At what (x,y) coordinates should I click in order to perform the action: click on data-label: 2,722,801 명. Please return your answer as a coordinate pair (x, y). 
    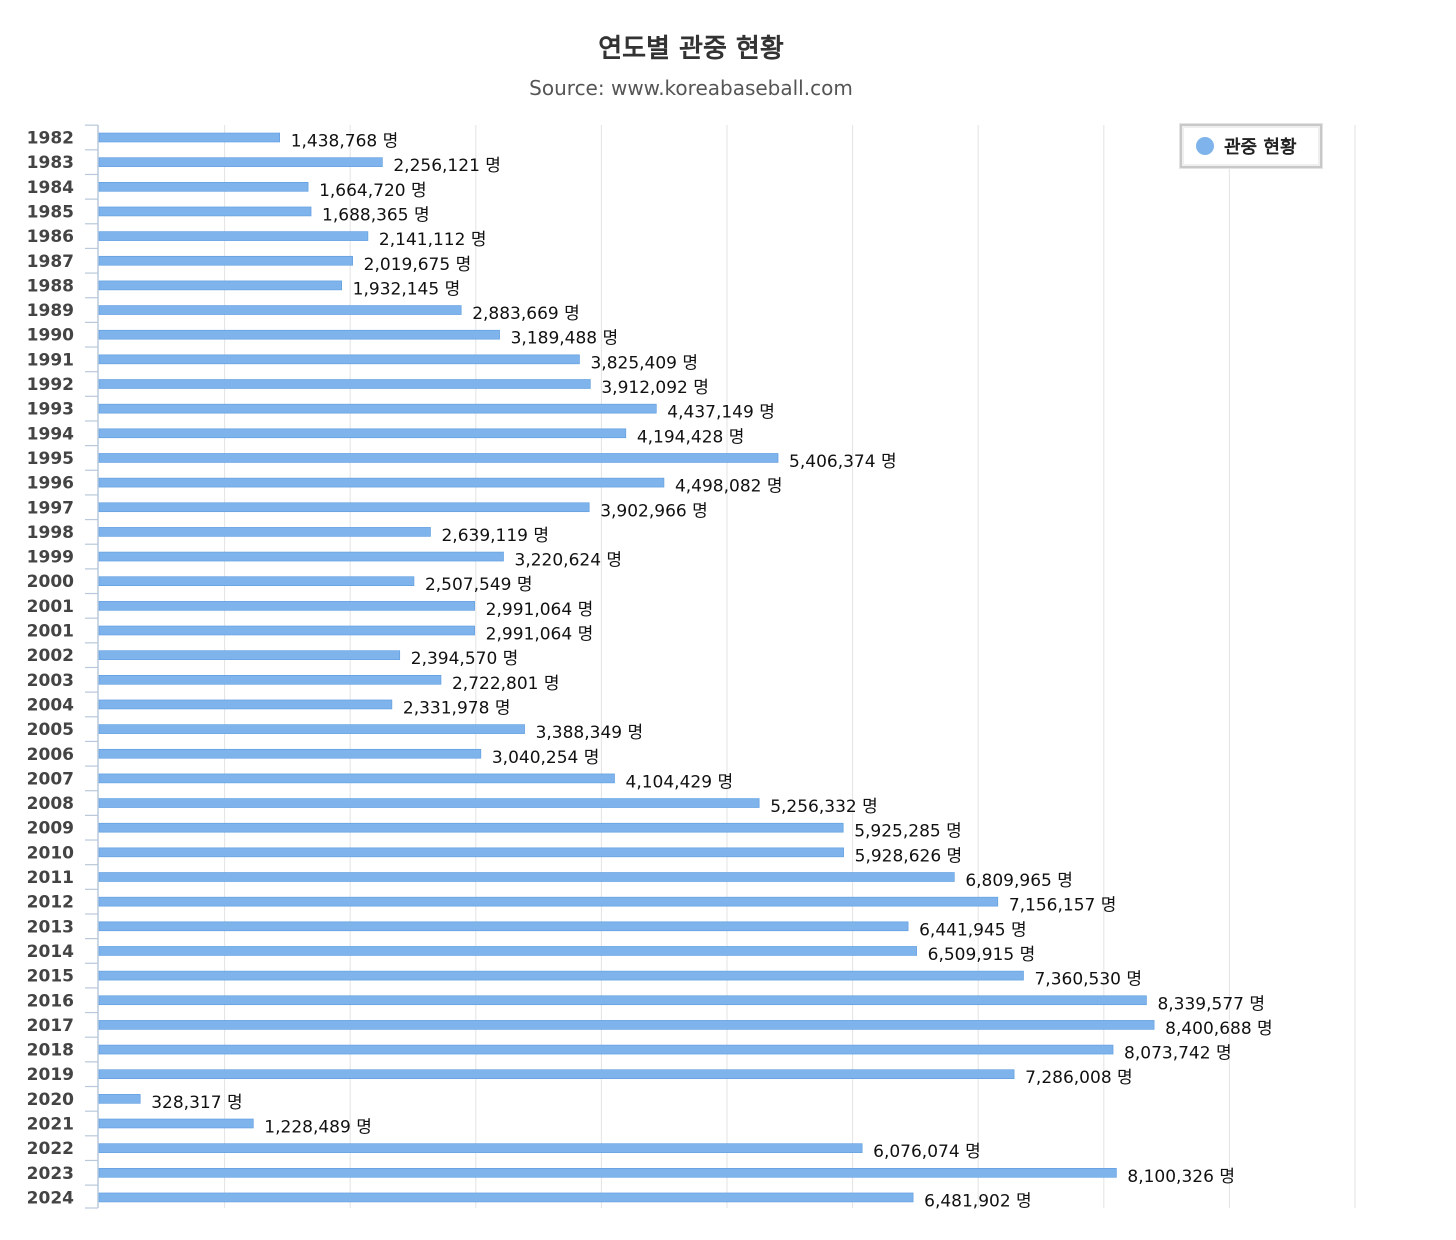
    Looking at the image, I should click on (506, 684).